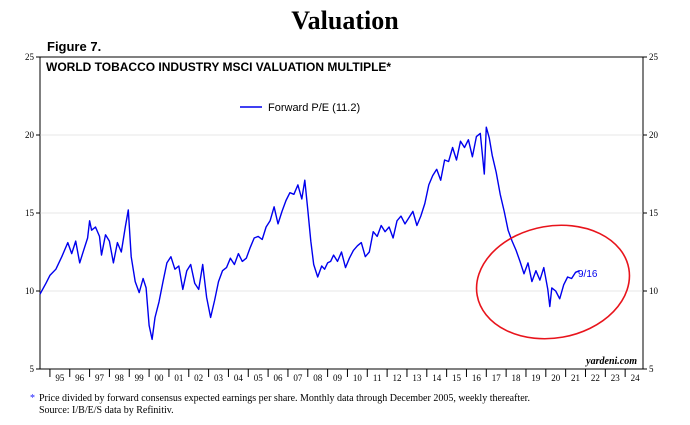 This screenshot has width=690, height=425. I want to click on y-tick-label-right: 20, so click(654, 135).